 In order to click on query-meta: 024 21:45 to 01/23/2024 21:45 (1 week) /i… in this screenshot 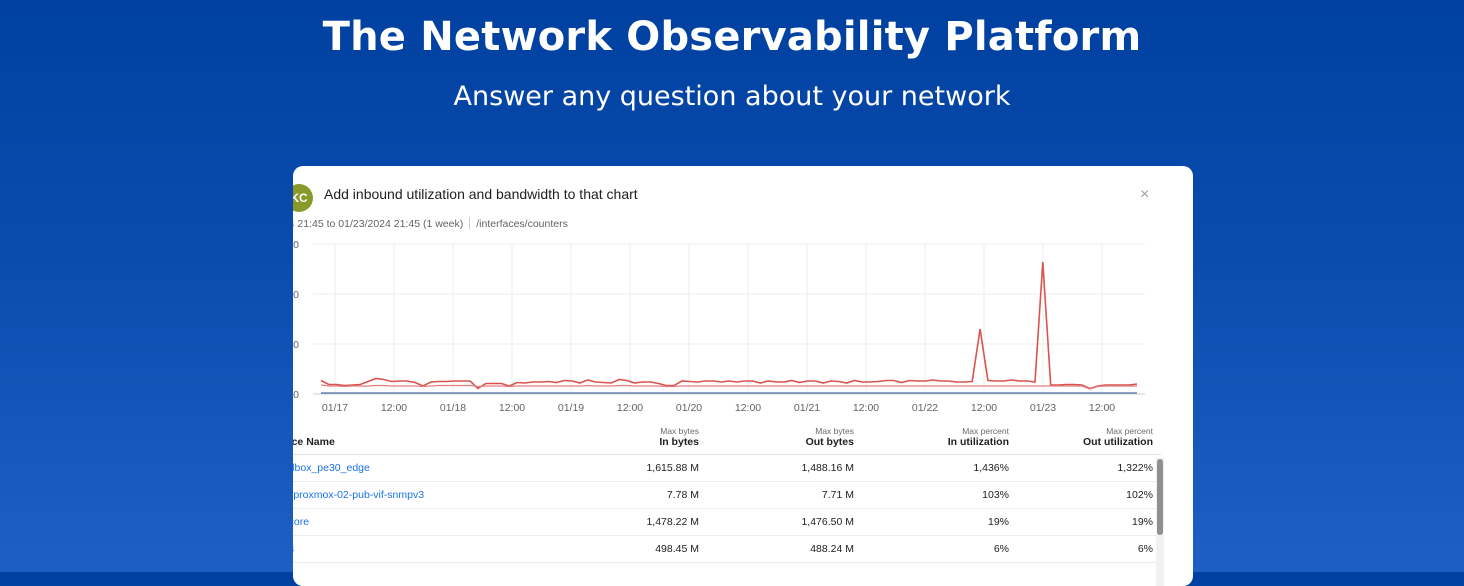, I will do `click(430, 223)`.